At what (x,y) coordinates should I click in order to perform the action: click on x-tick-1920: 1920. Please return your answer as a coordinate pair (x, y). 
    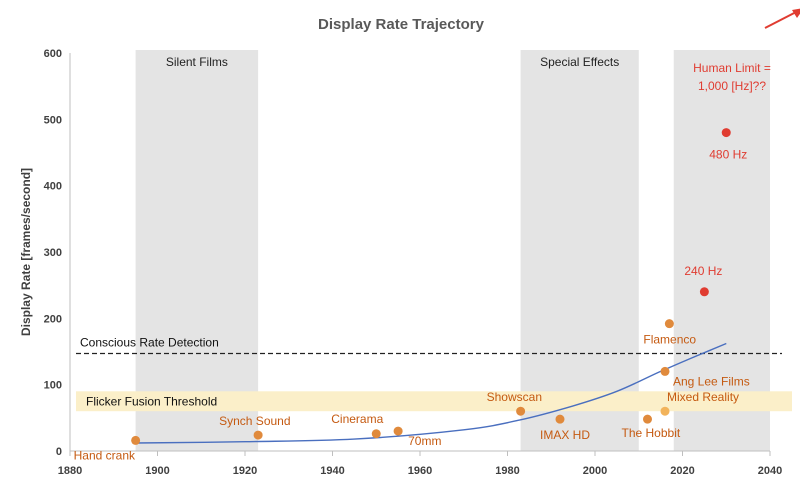
    Looking at the image, I should click on (245, 471).